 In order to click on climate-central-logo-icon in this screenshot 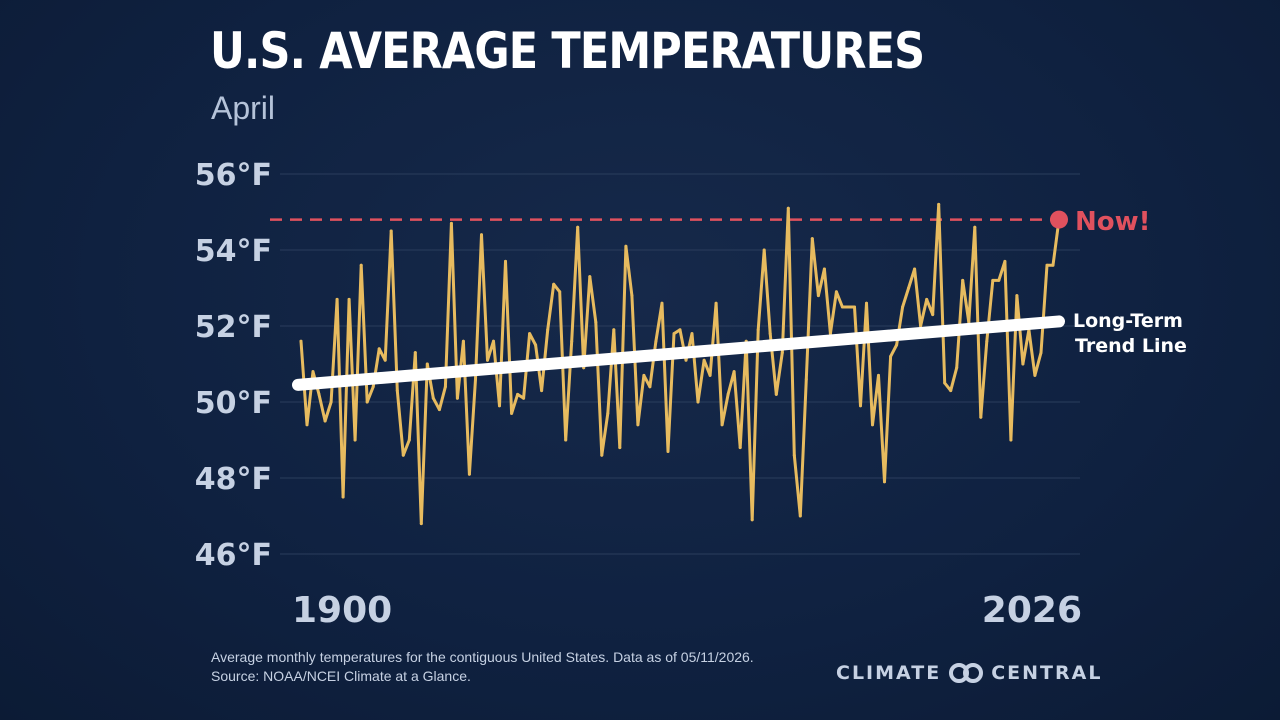, I will do `click(966, 673)`.